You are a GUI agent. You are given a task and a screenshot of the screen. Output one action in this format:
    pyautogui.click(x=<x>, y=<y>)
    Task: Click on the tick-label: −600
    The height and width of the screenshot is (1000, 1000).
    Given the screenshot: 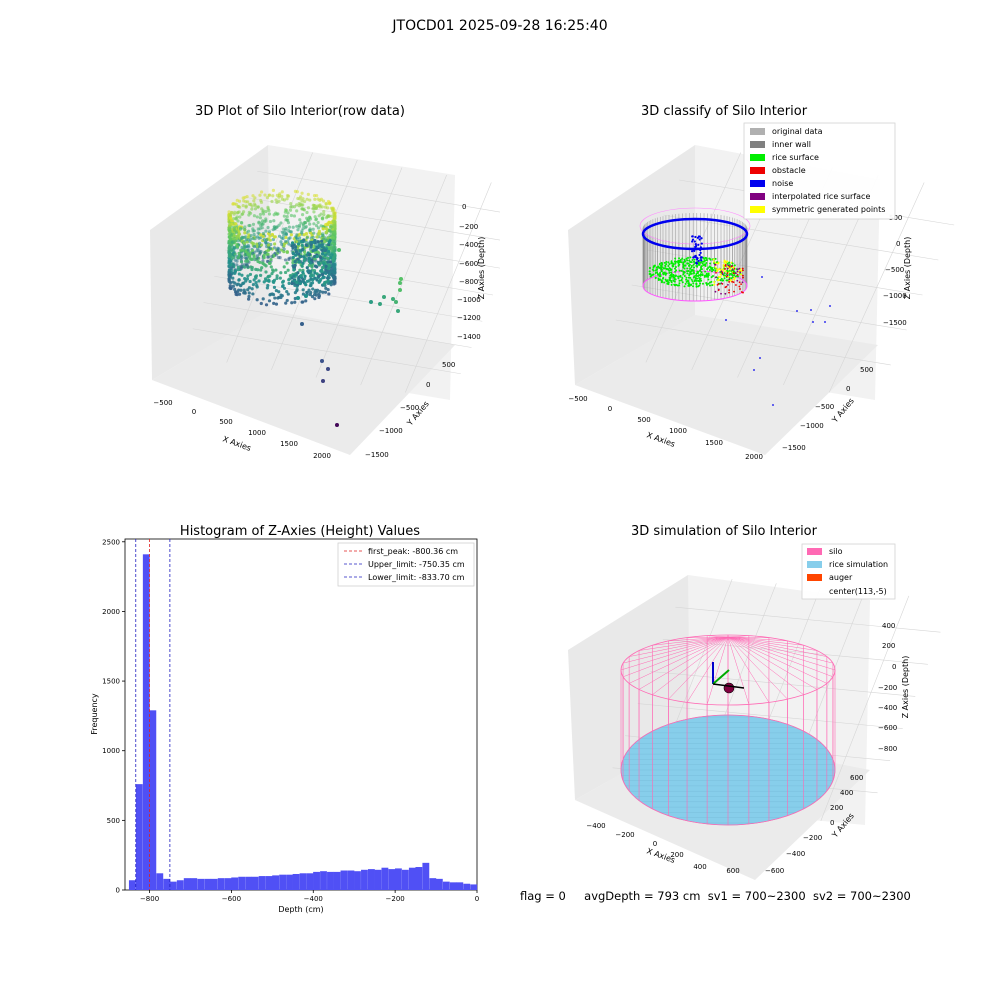 What is the action you would take?
    pyautogui.click(x=468, y=264)
    